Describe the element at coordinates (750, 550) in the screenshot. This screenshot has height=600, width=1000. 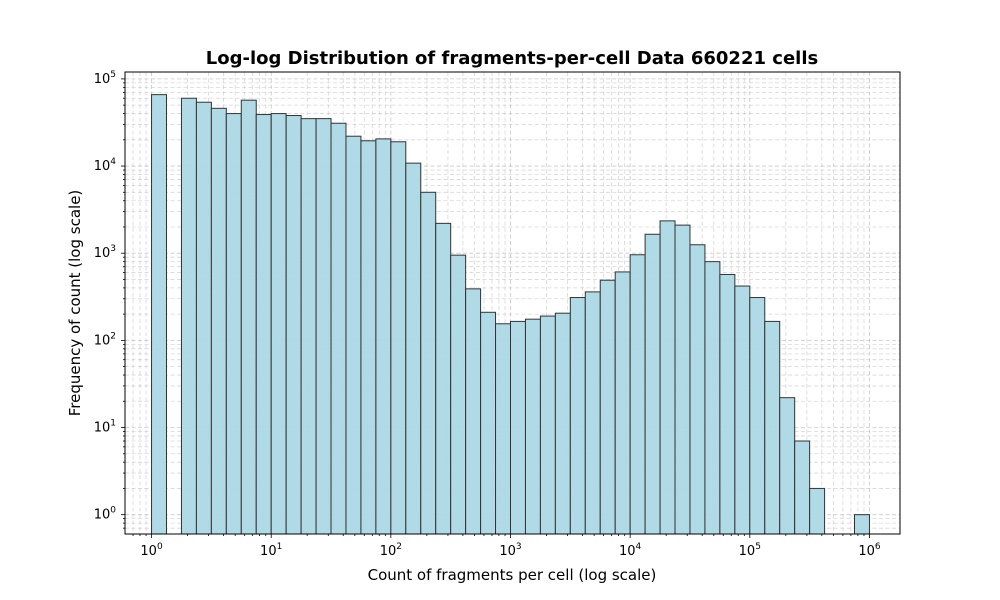
I see `x-tick-label: 10⁵` at that location.